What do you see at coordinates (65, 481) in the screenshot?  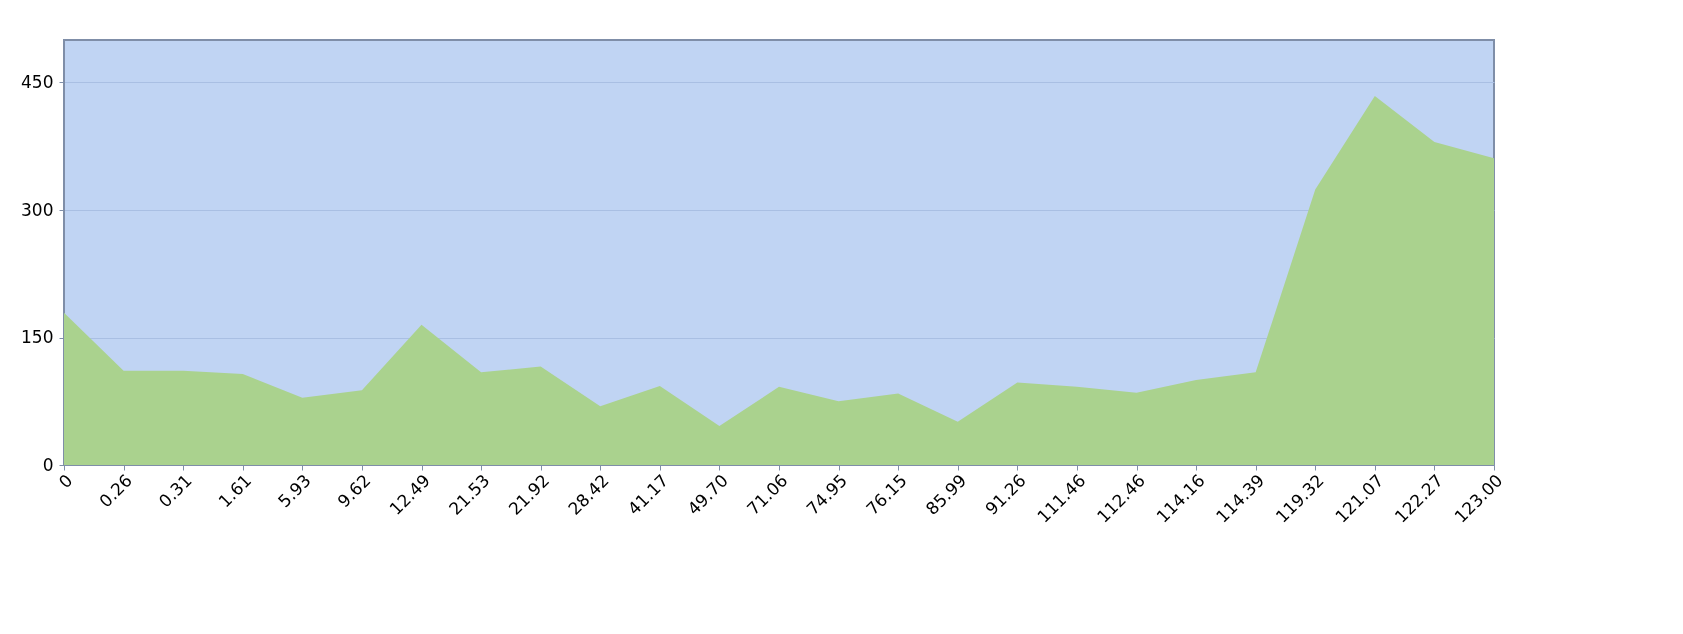 I see `x-tick-label: 0` at bounding box center [65, 481].